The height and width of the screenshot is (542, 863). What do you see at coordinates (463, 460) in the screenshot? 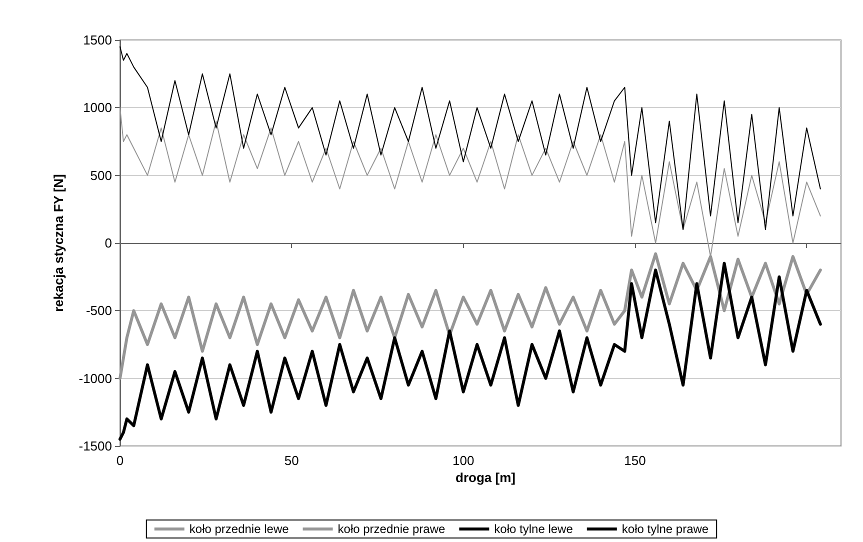
I see `x-tick-label: 100` at bounding box center [463, 460].